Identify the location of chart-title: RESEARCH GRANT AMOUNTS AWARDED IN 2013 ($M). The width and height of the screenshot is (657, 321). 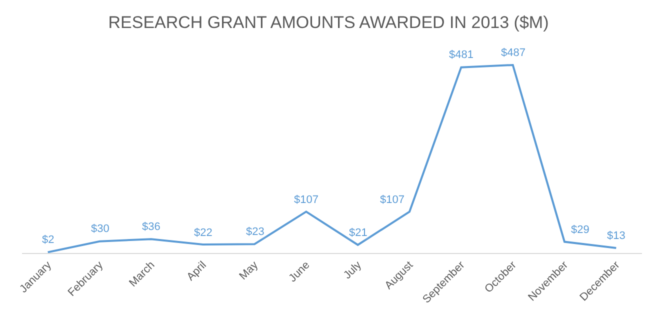
(328, 22).